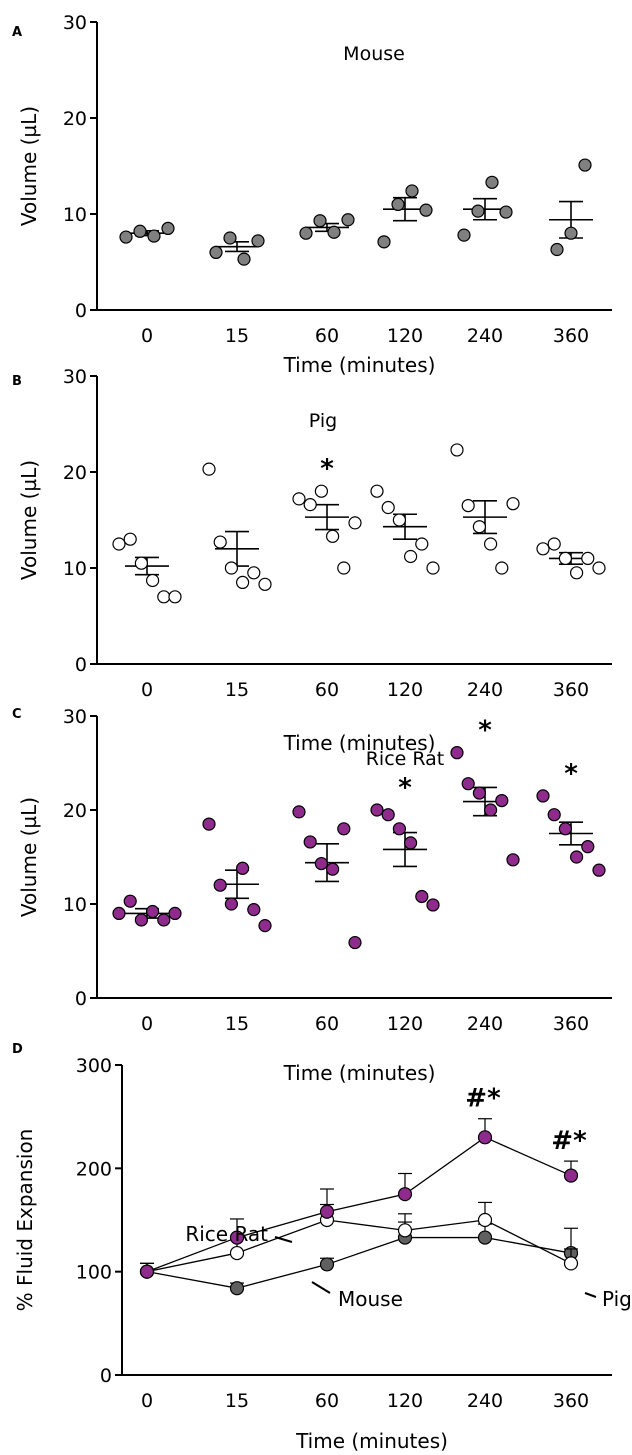 This screenshot has width=632, height=1455. Describe the element at coordinates (226, 1234) in the screenshot. I see `series-label-rice-rat: Rice Rat` at that location.